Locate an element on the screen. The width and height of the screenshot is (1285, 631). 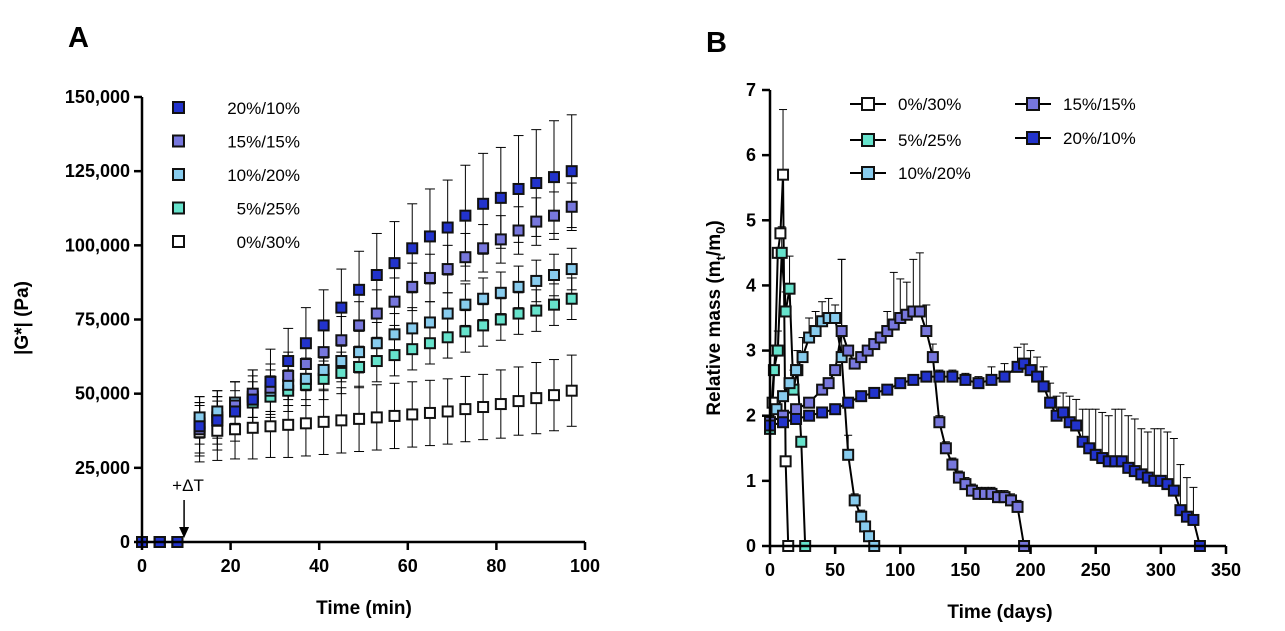
panel-b-y-tick-label: 4 is located at coordinates (751, 285).